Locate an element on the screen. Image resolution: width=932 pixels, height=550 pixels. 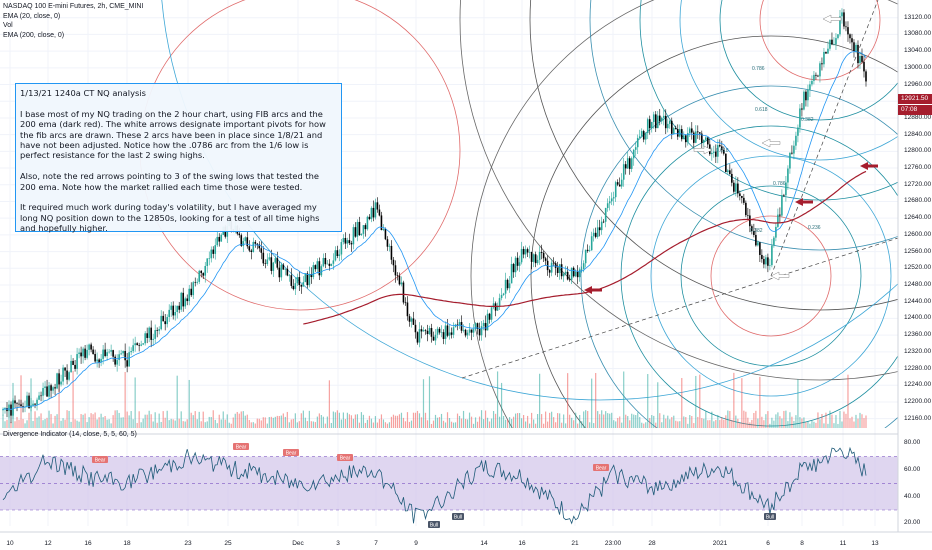
time-tick-label: 8 is located at coordinates (802, 543).